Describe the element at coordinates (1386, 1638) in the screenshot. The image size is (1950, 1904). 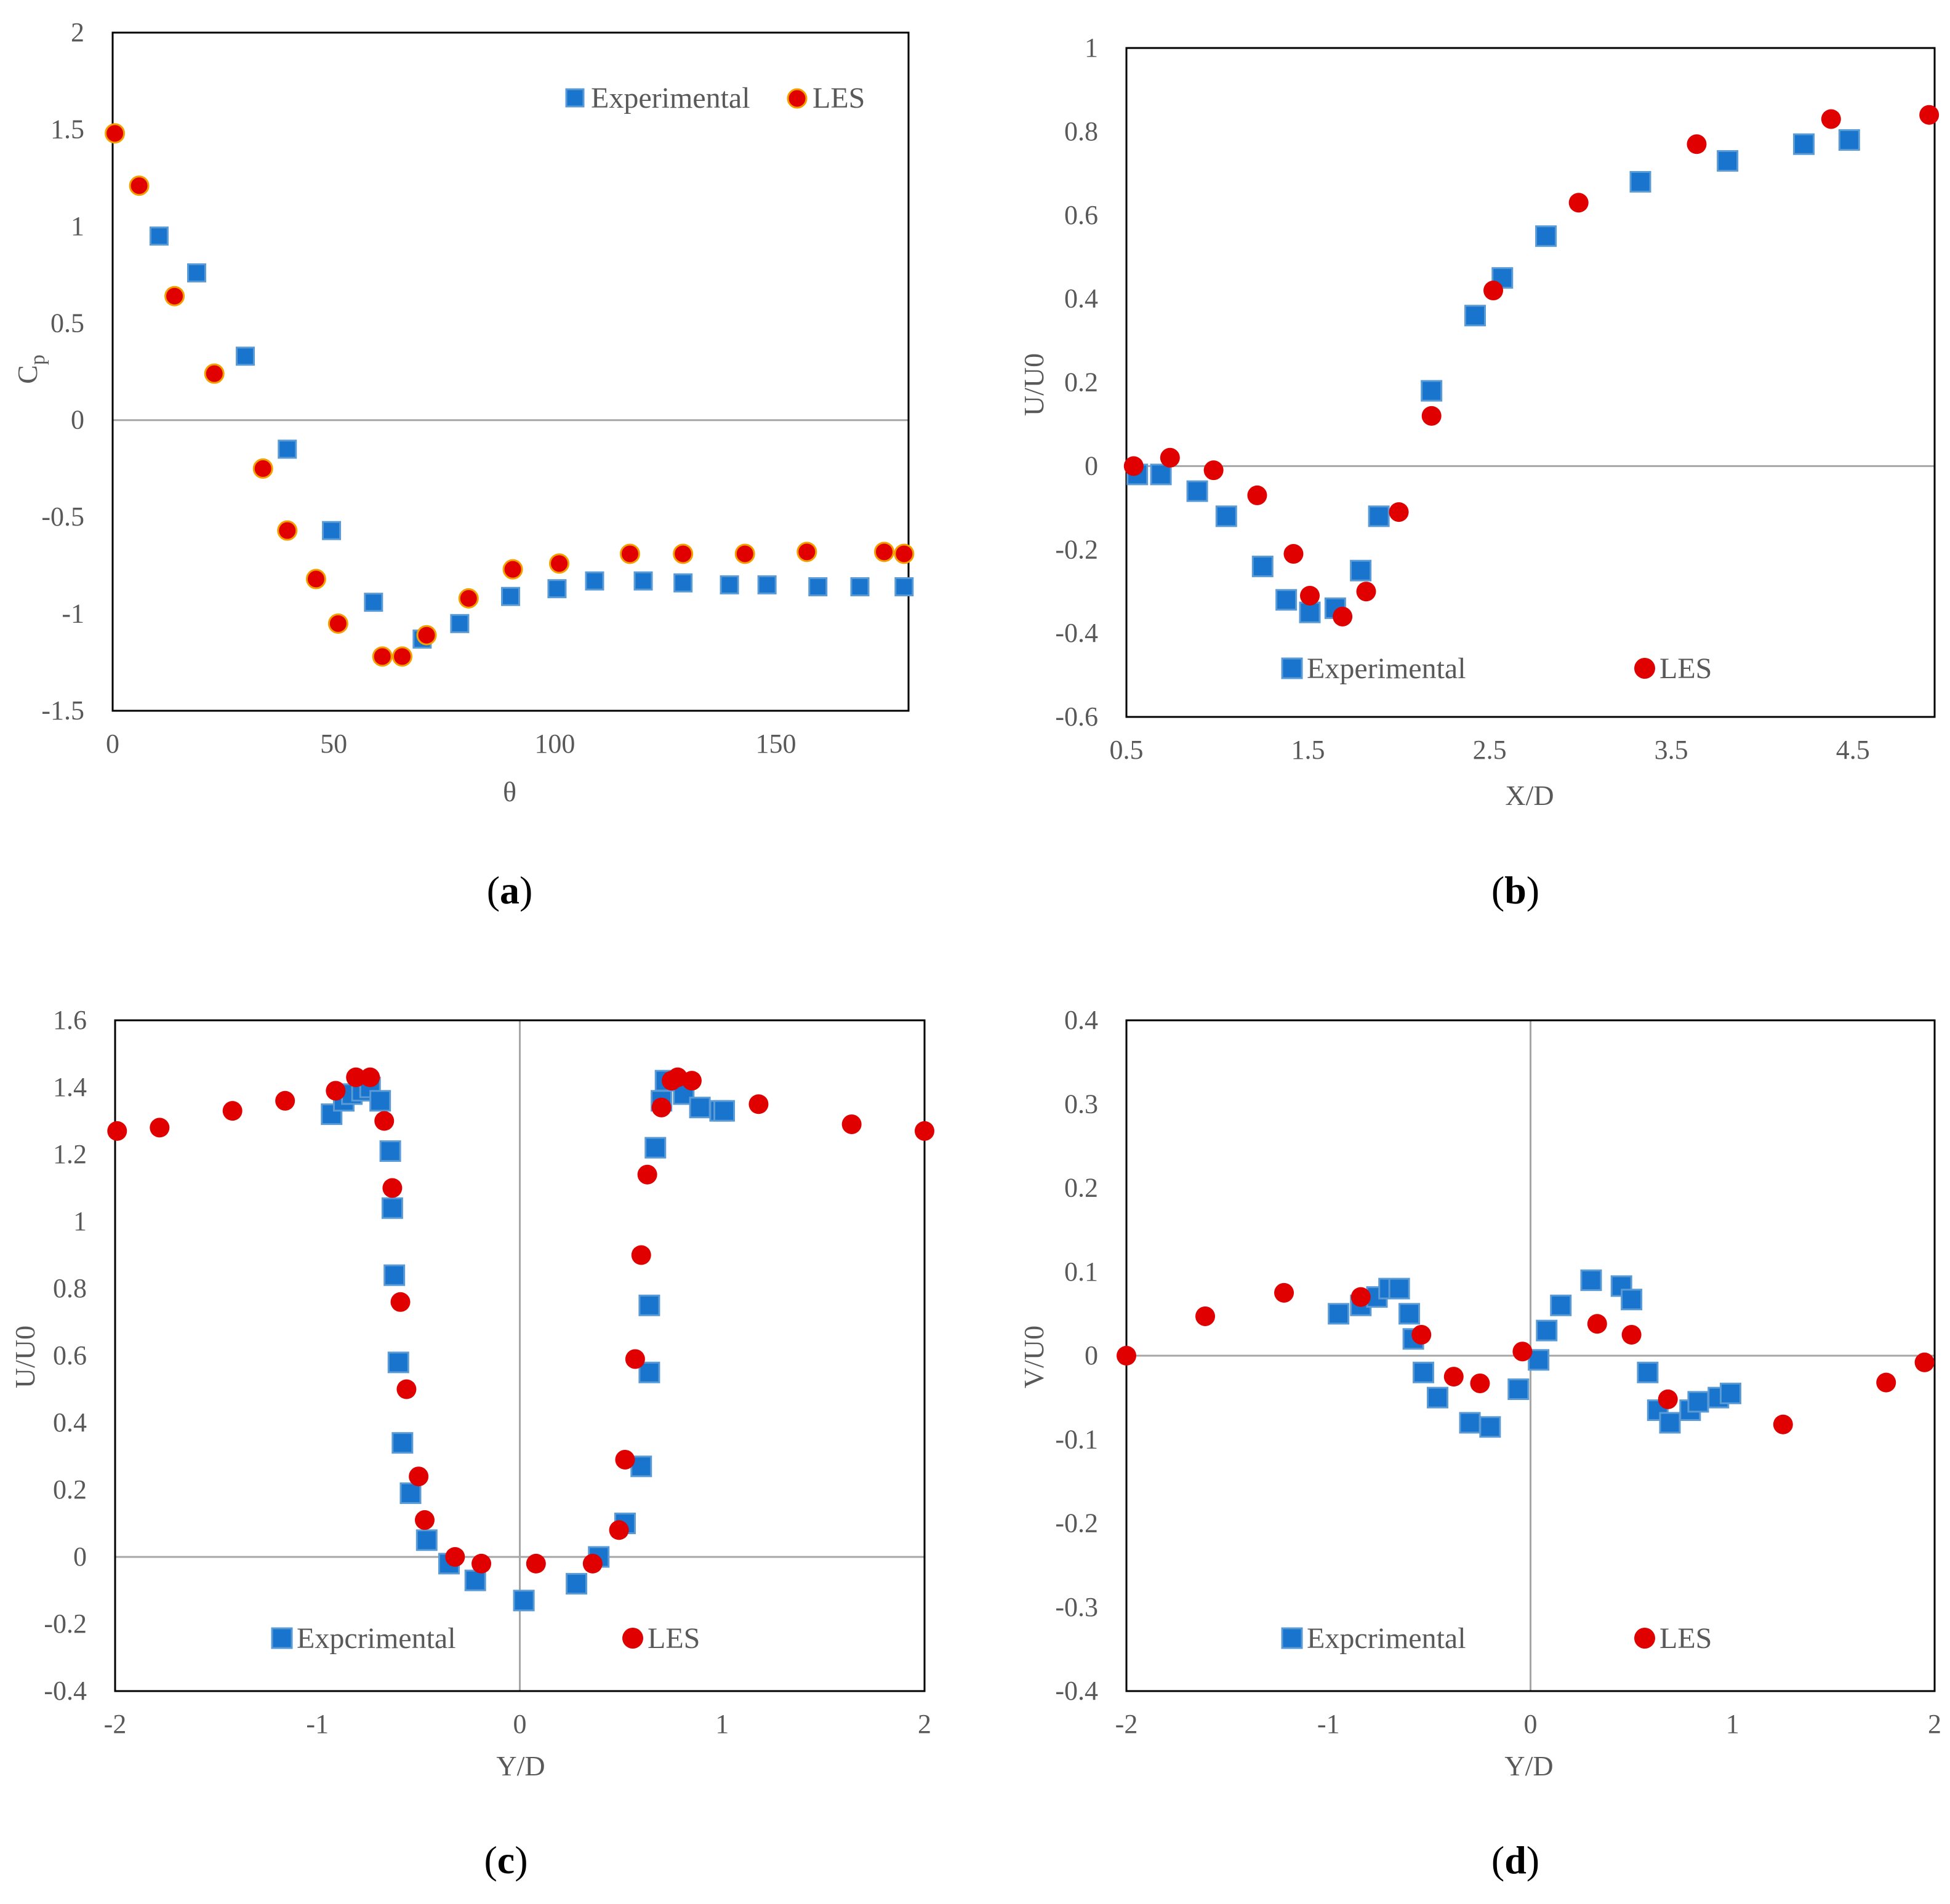
I see `panel-d-legend-experimental-label: Expcrimental` at that location.